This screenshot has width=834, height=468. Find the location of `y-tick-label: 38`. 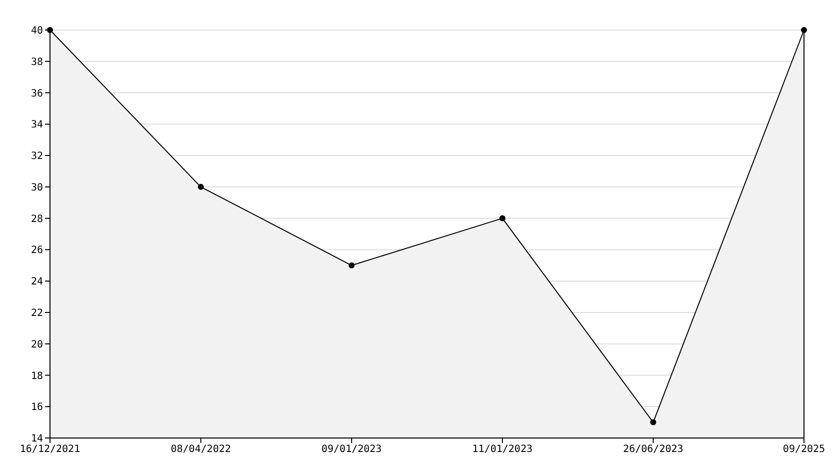

y-tick-label: 38 is located at coordinates (36, 62).